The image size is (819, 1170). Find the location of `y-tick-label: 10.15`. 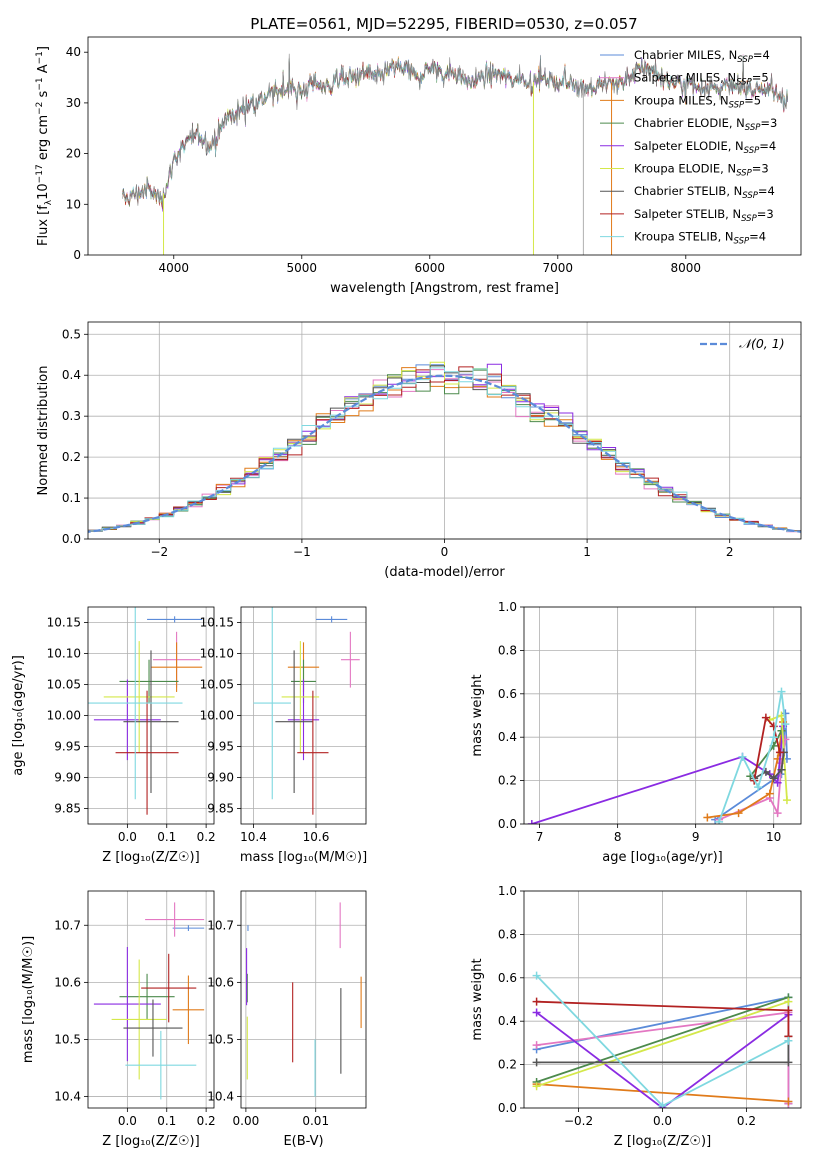

y-tick-label: 10.15 is located at coordinates (217, 623).